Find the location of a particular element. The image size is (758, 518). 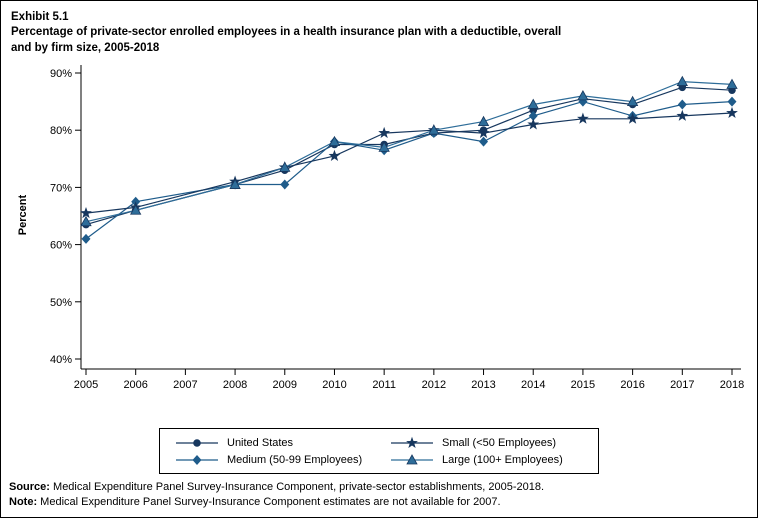

legend-item-large: Large (100+ Employees) is located at coordinates (486, 460).